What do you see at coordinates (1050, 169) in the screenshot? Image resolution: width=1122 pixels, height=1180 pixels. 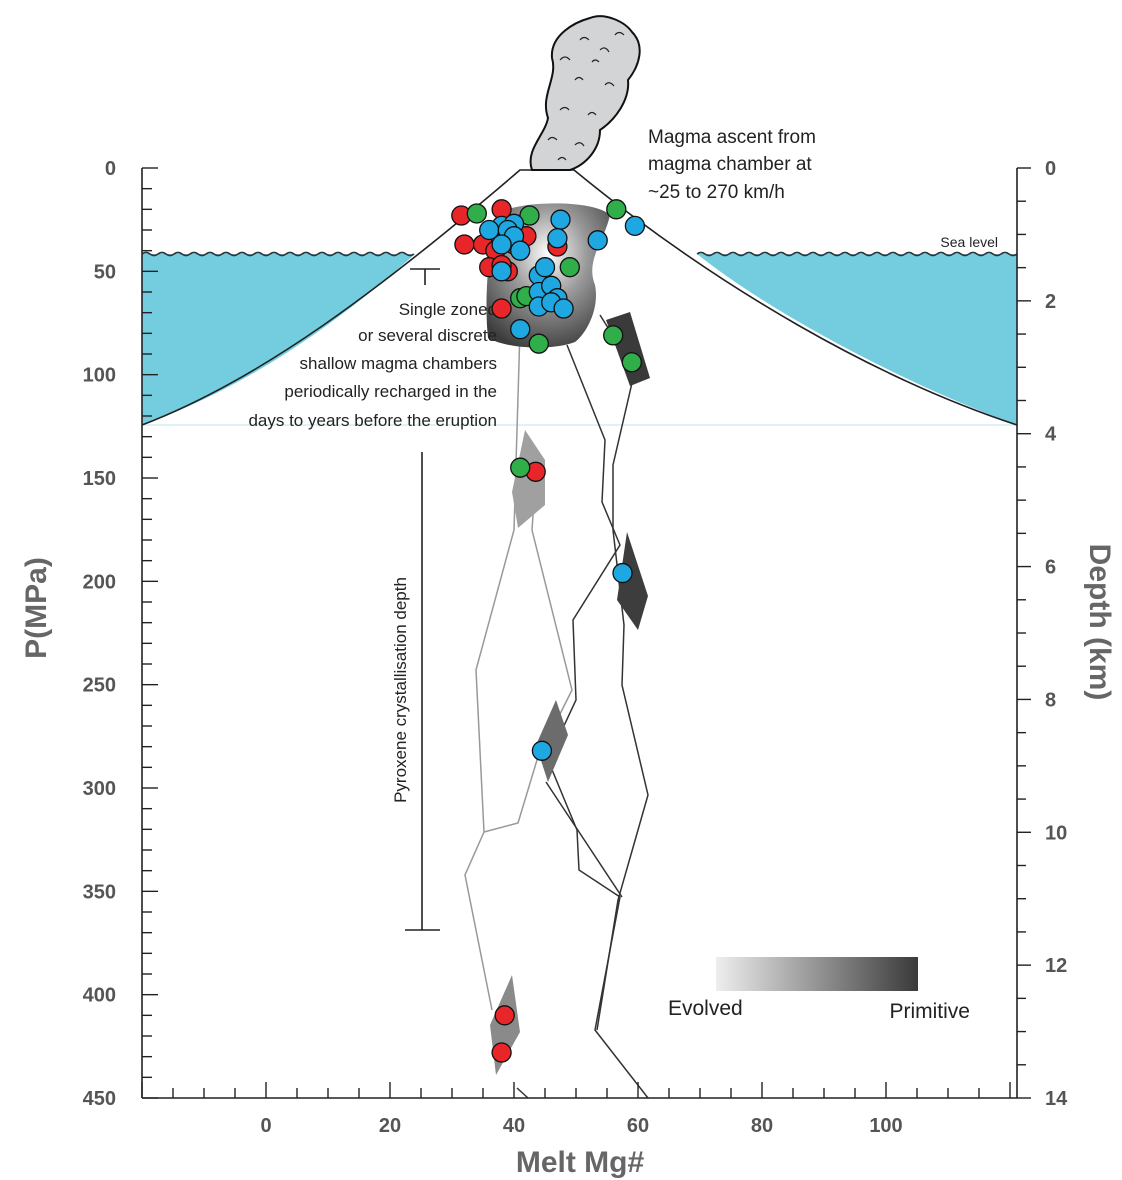 I see `y2-tick-label: 0` at bounding box center [1050, 169].